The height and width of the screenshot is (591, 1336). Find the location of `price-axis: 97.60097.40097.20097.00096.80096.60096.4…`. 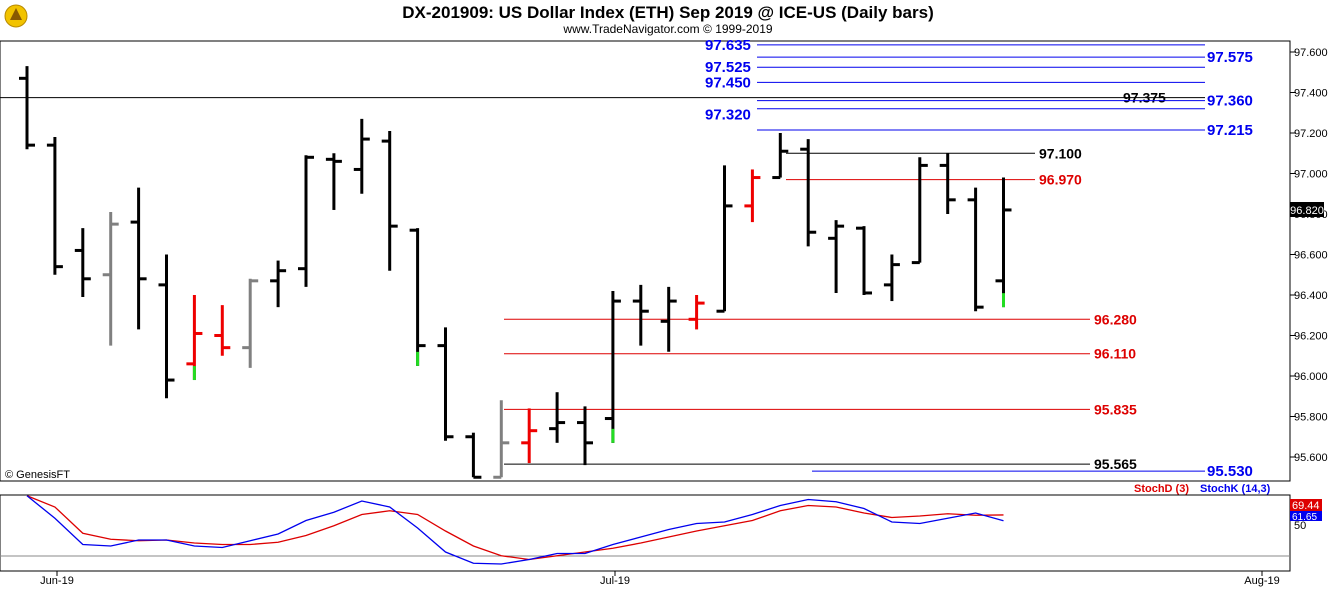

price-axis: 97.60097.40097.20097.00096.80096.60096.4… is located at coordinates (1309, 255).